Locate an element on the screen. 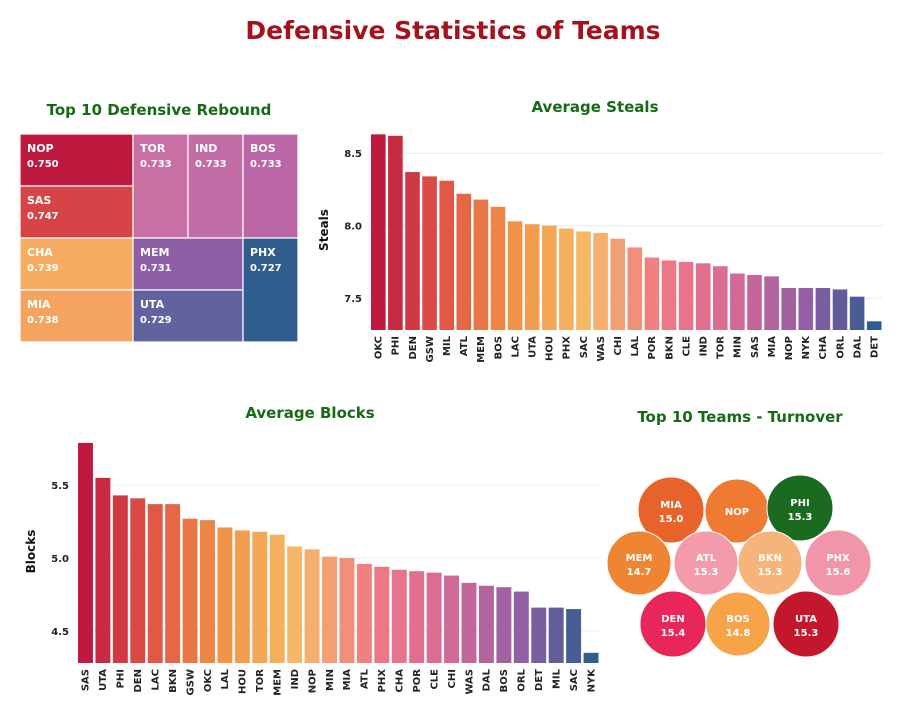  blocks-bar-mil is located at coordinates (556, 635).